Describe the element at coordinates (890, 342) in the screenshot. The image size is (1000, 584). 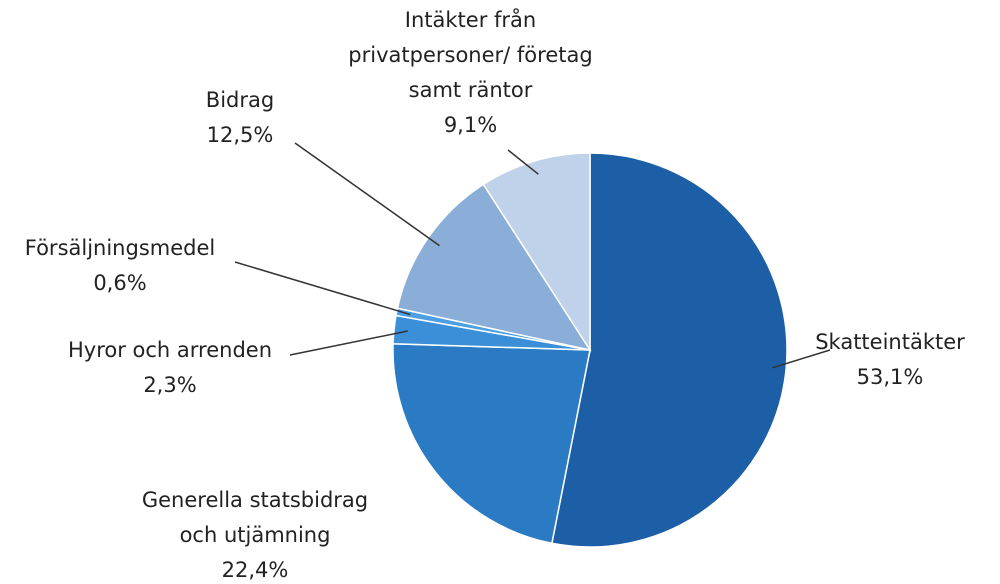
I see `slice-name: Skatteintäkter` at that location.